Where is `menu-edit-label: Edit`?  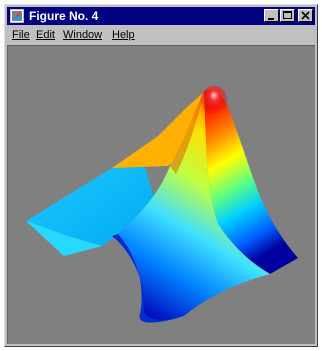
menu-edit-label: Edit is located at coordinates (45, 35).